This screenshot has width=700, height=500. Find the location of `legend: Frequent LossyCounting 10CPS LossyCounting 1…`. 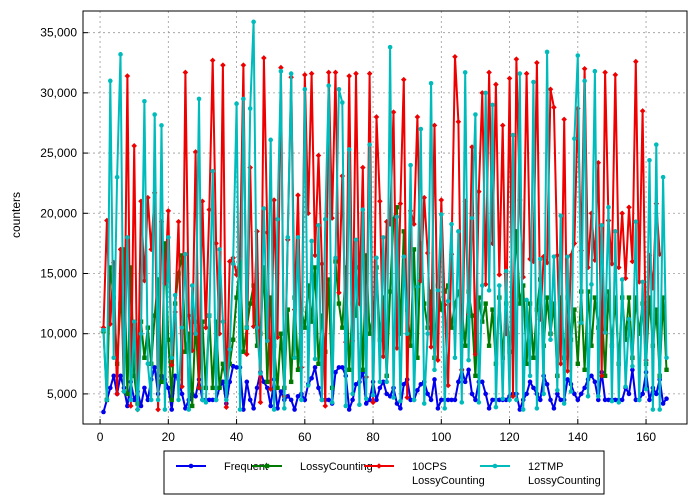

legend: Frequent LossyCounting 10CPS LossyCounting 1… is located at coordinates (384, 472).